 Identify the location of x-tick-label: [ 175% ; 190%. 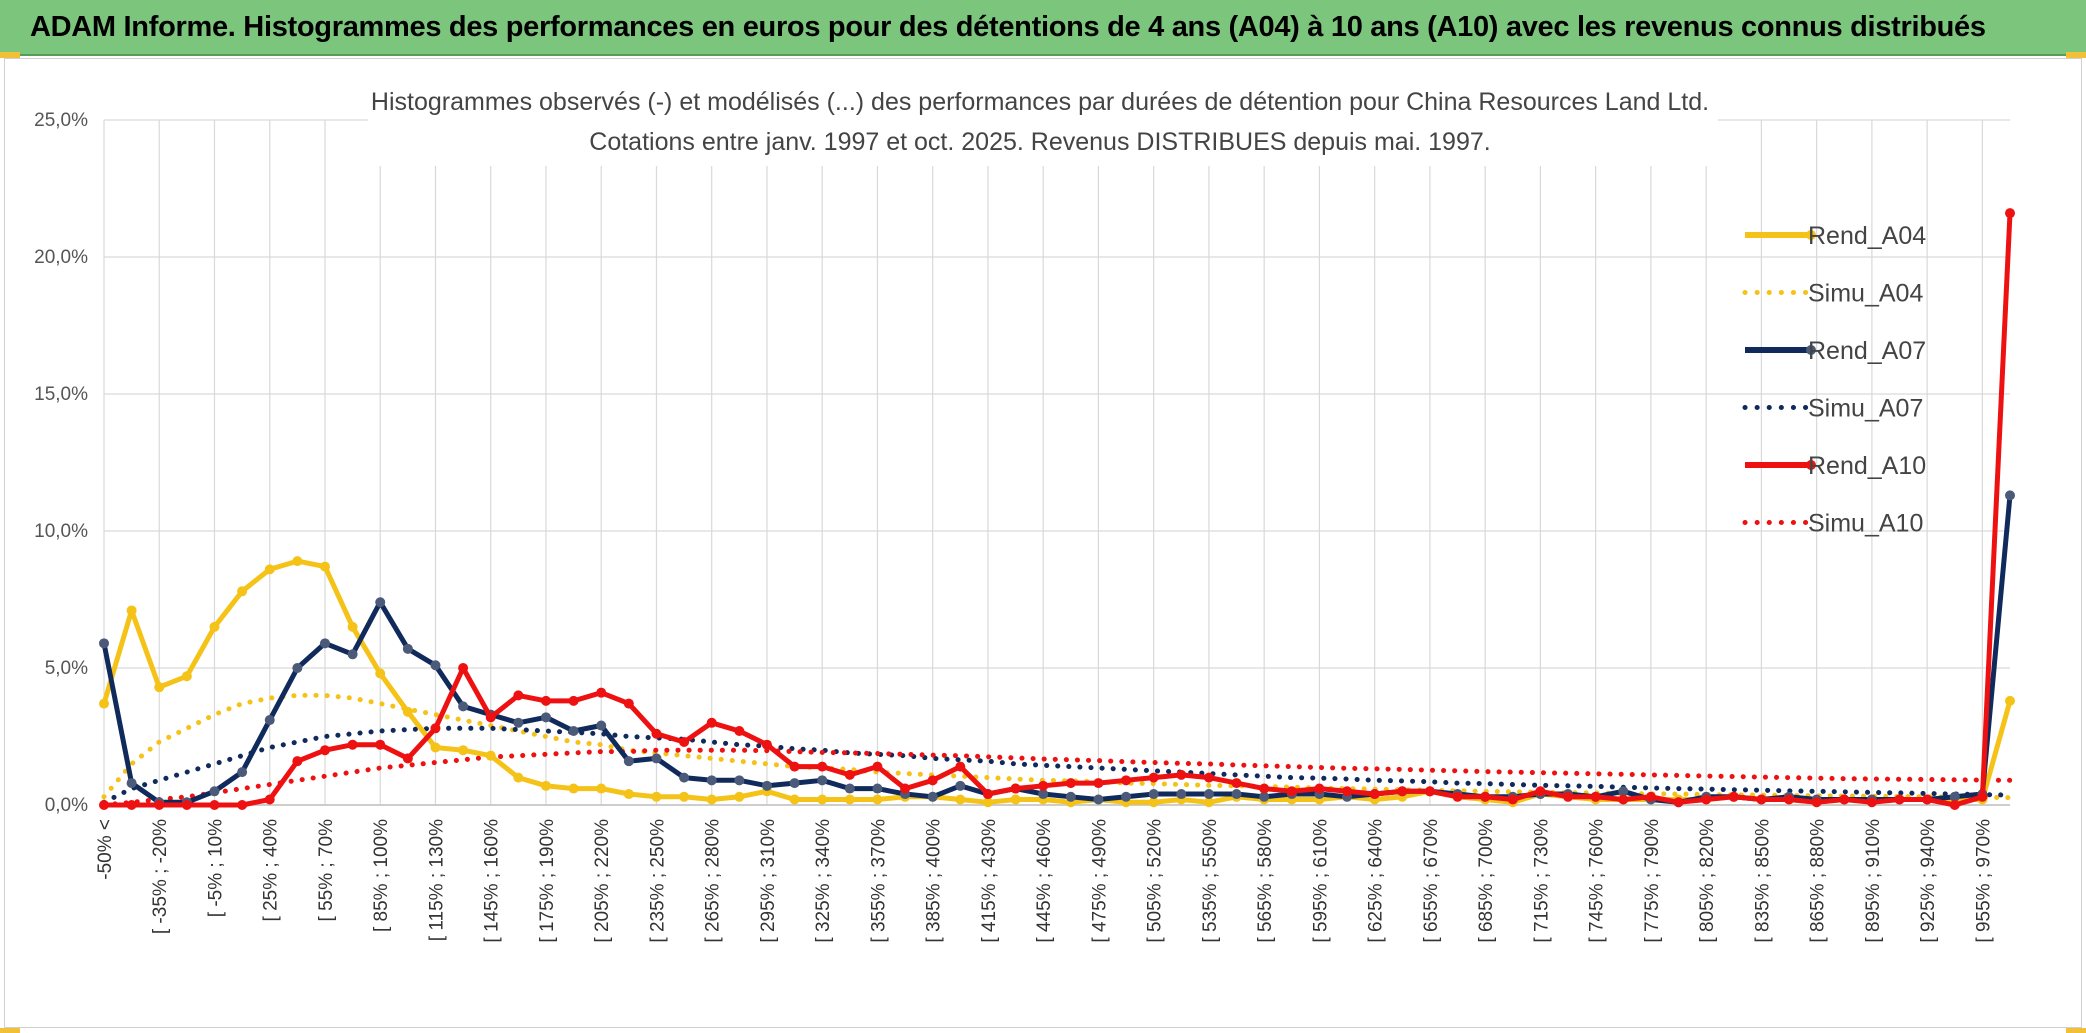
(547, 881).